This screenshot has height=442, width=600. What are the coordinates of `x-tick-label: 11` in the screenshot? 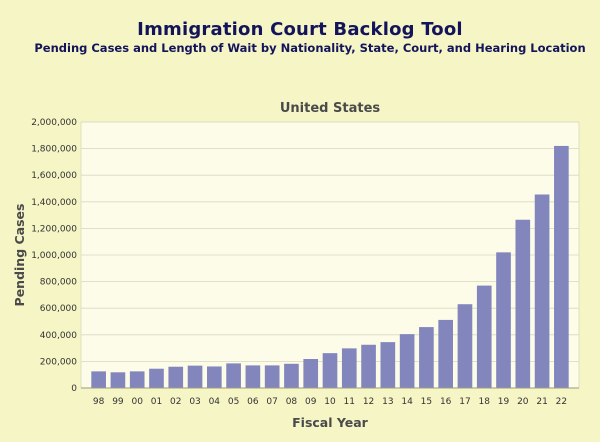 It's located at (349, 402).